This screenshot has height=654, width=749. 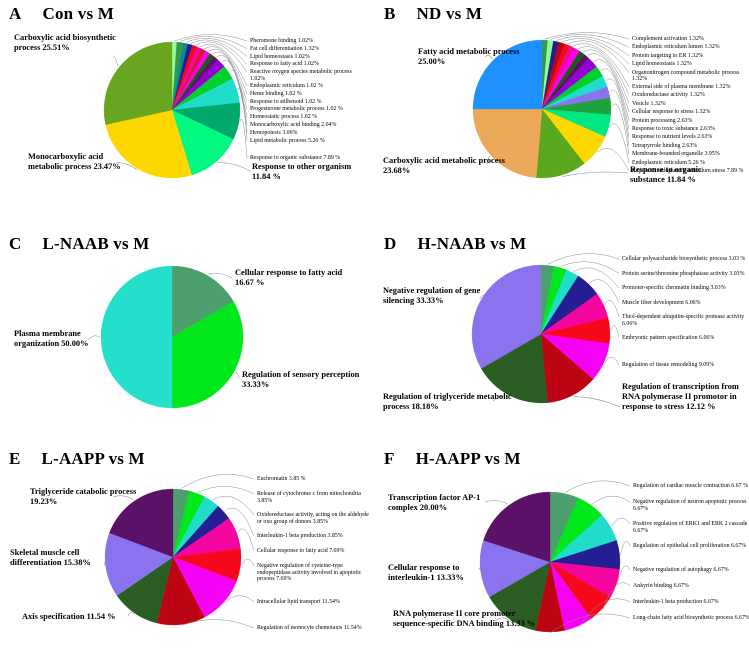 I want to click on panel-title: ND vs M, so click(x=449, y=13).